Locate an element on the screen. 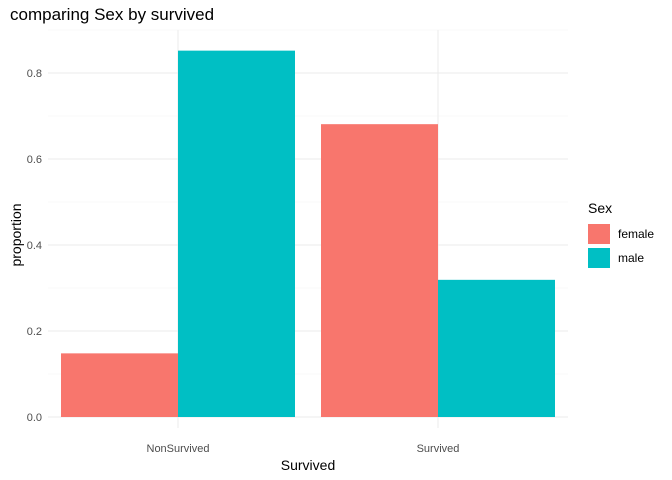  bar-female-survived is located at coordinates (379, 271).